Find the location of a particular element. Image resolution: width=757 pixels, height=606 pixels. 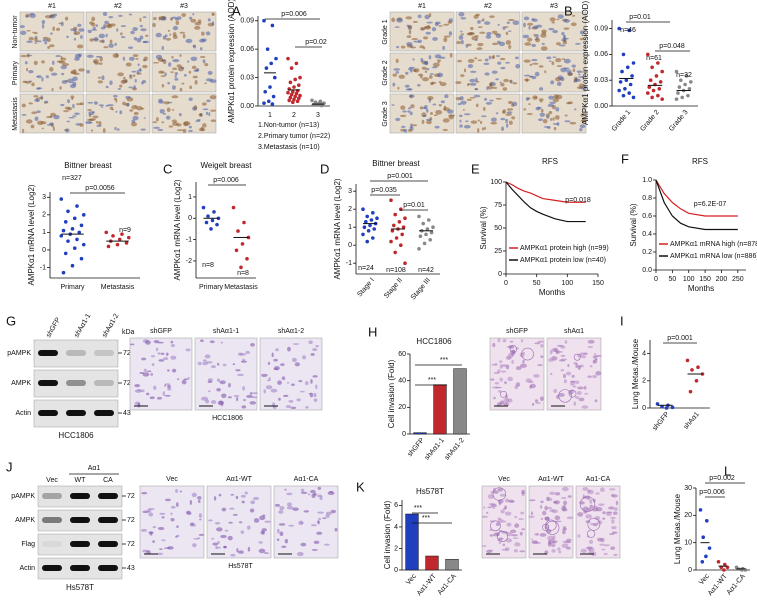

panel-title: Bittner breast is located at coordinates (88, 165).